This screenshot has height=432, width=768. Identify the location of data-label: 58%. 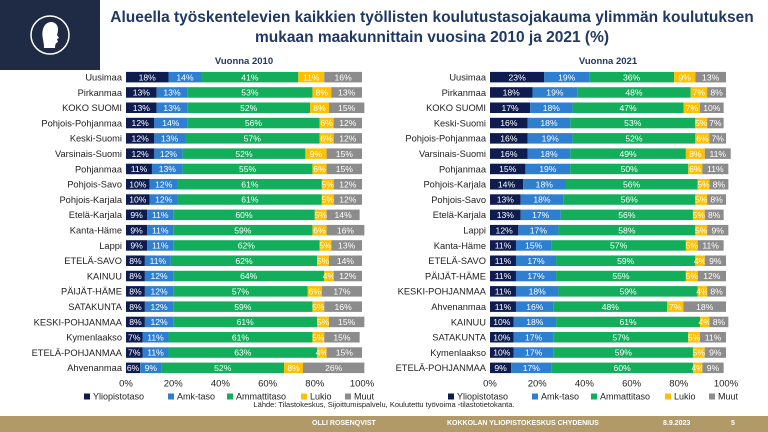
(627, 230).